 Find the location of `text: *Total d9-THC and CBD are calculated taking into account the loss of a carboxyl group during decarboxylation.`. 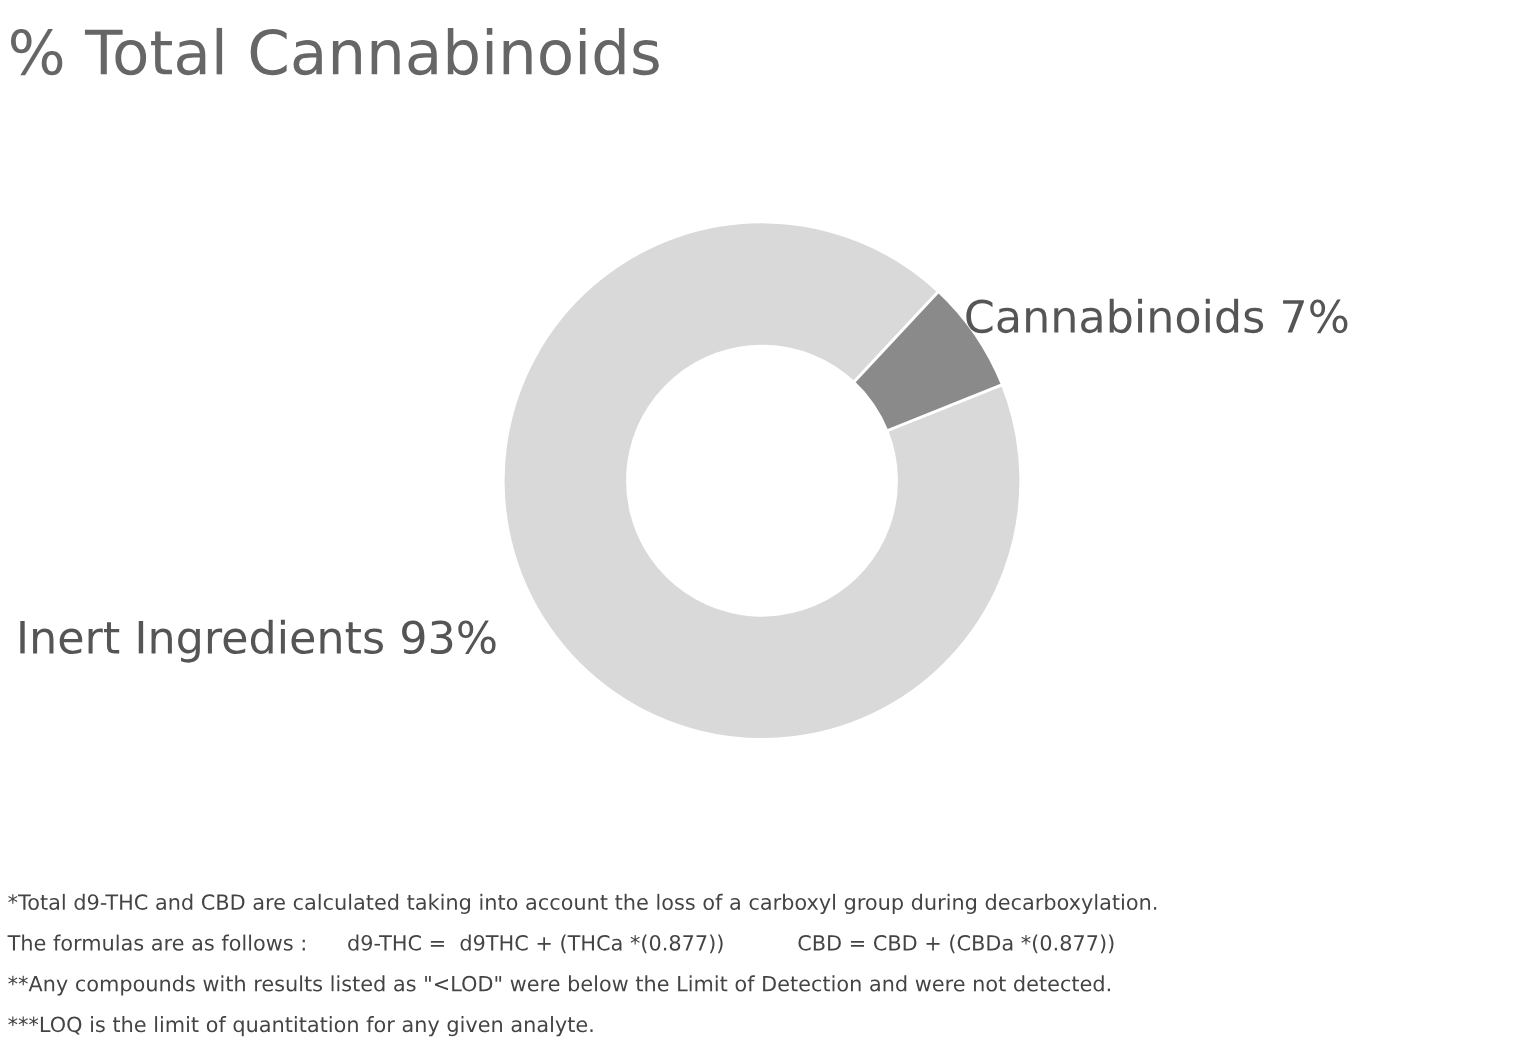

text: *Total d9-THC and CBD are calculated taking into account the loss of a carboxyl group during decarboxylation. is located at coordinates (582, 904).